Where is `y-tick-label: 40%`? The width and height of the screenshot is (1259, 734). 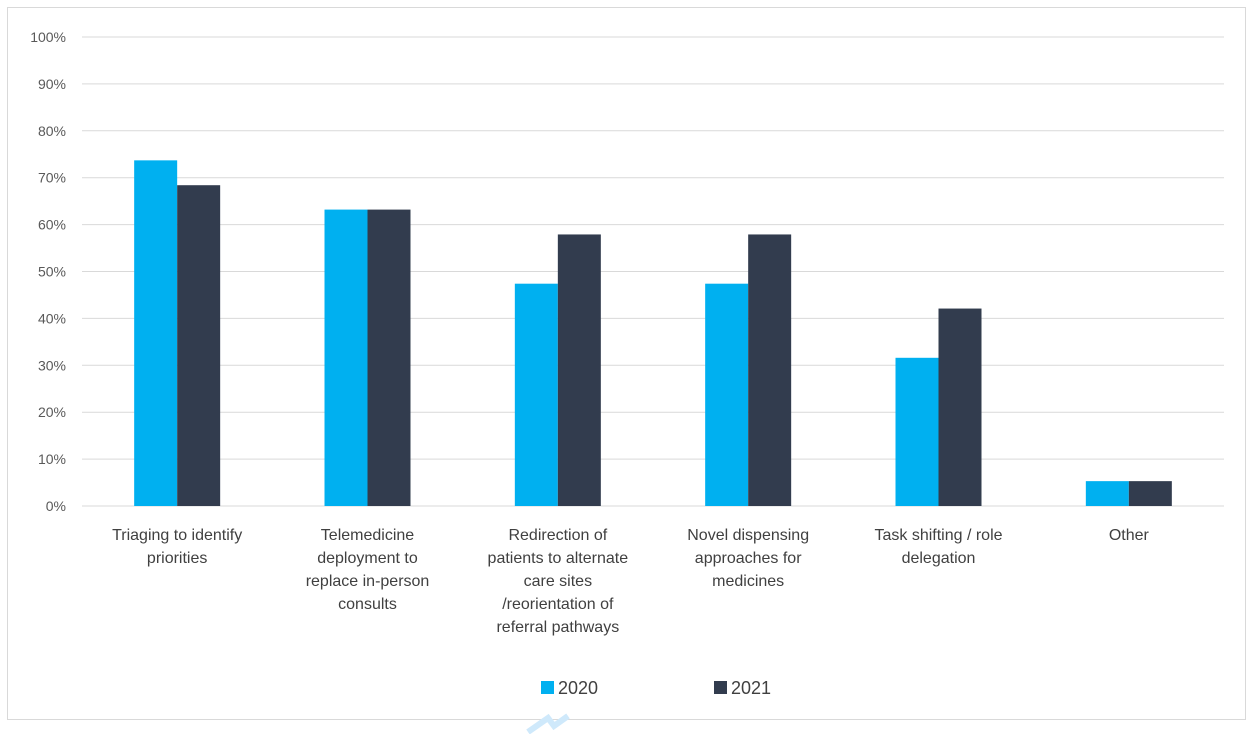 y-tick-label: 40% is located at coordinates (52, 318).